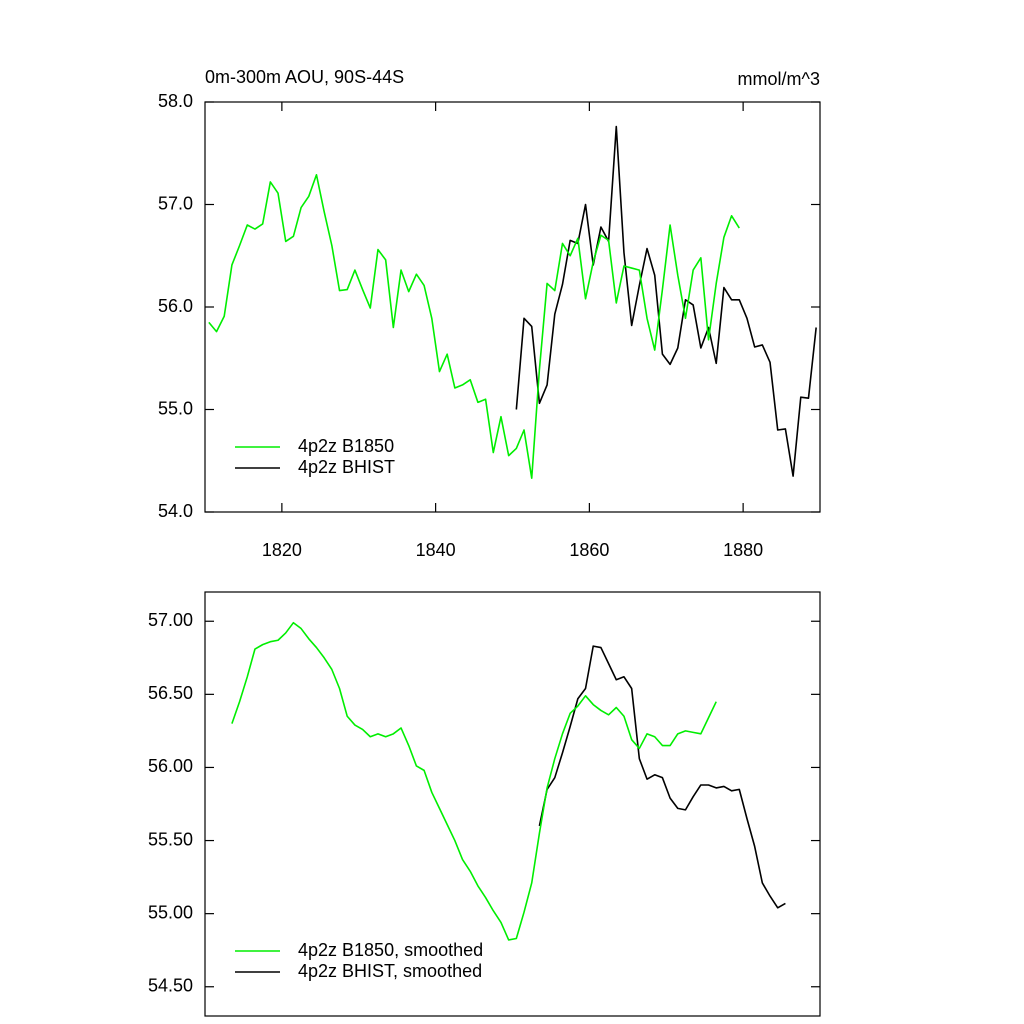  What do you see at coordinates (589, 550) in the screenshot?
I see `x-tick-label: 1860` at bounding box center [589, 550].